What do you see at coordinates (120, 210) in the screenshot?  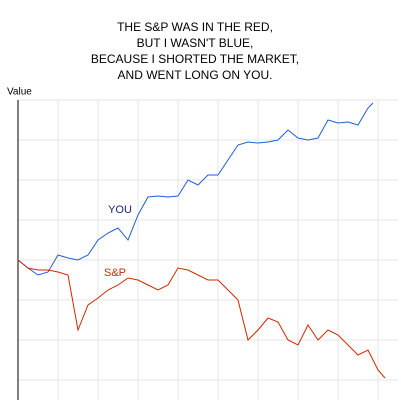 I see `series-label: YOU` at bounding box center [120, 210].